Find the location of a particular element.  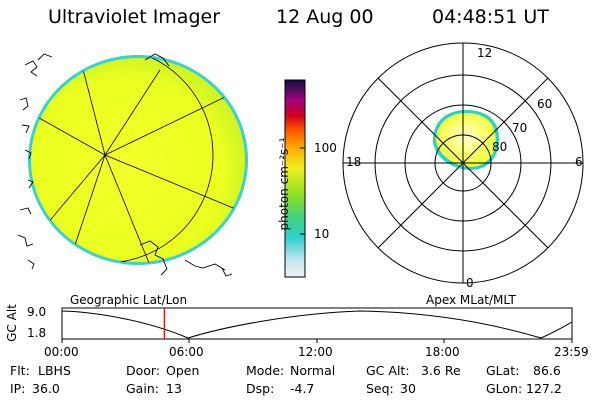

time-label: 04:48:51 UT is located at coordinates (490, 17).